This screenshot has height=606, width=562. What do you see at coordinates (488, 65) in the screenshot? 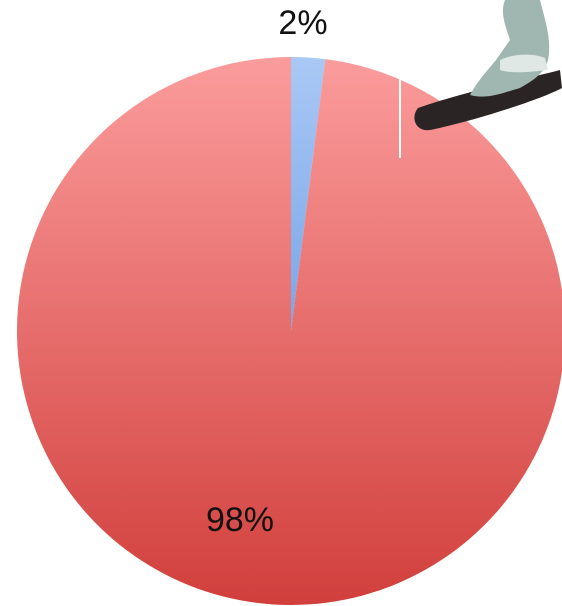
I see `snowboarder-illustration` at bounding box center [488, 65].